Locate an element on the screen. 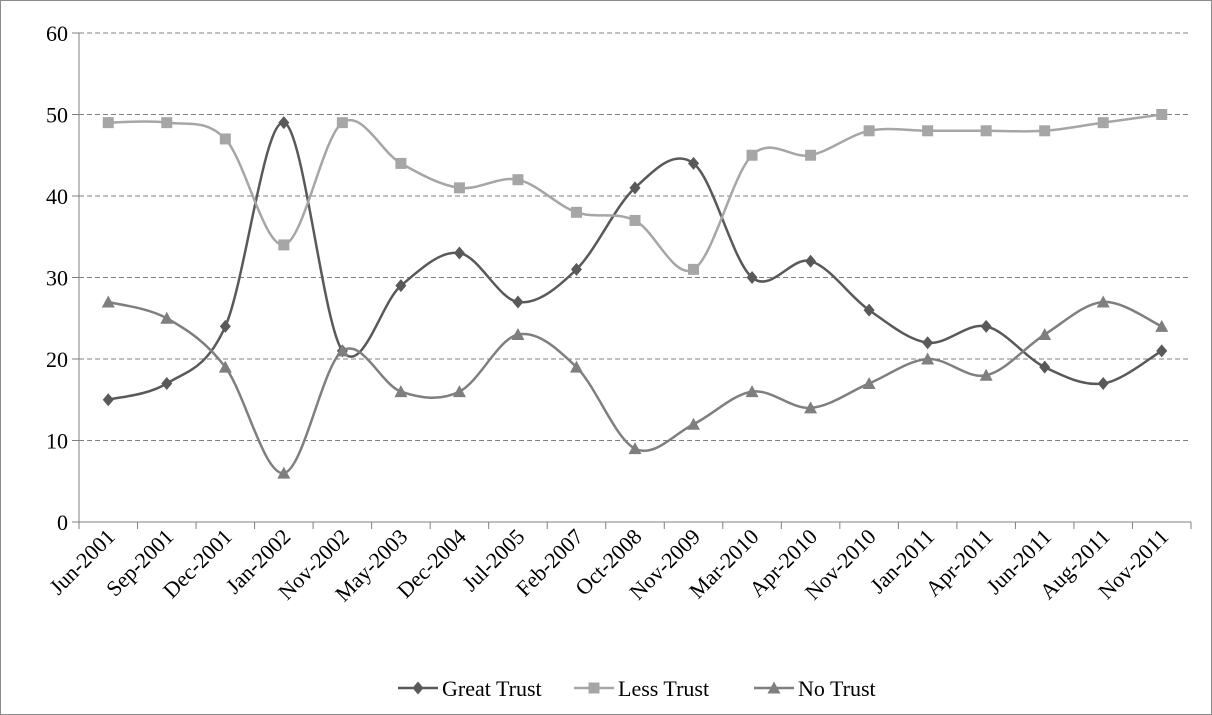 The height and width of the screenshot is (715, 1212). y-tick-label: 60 is located at coordinates (57, 33).